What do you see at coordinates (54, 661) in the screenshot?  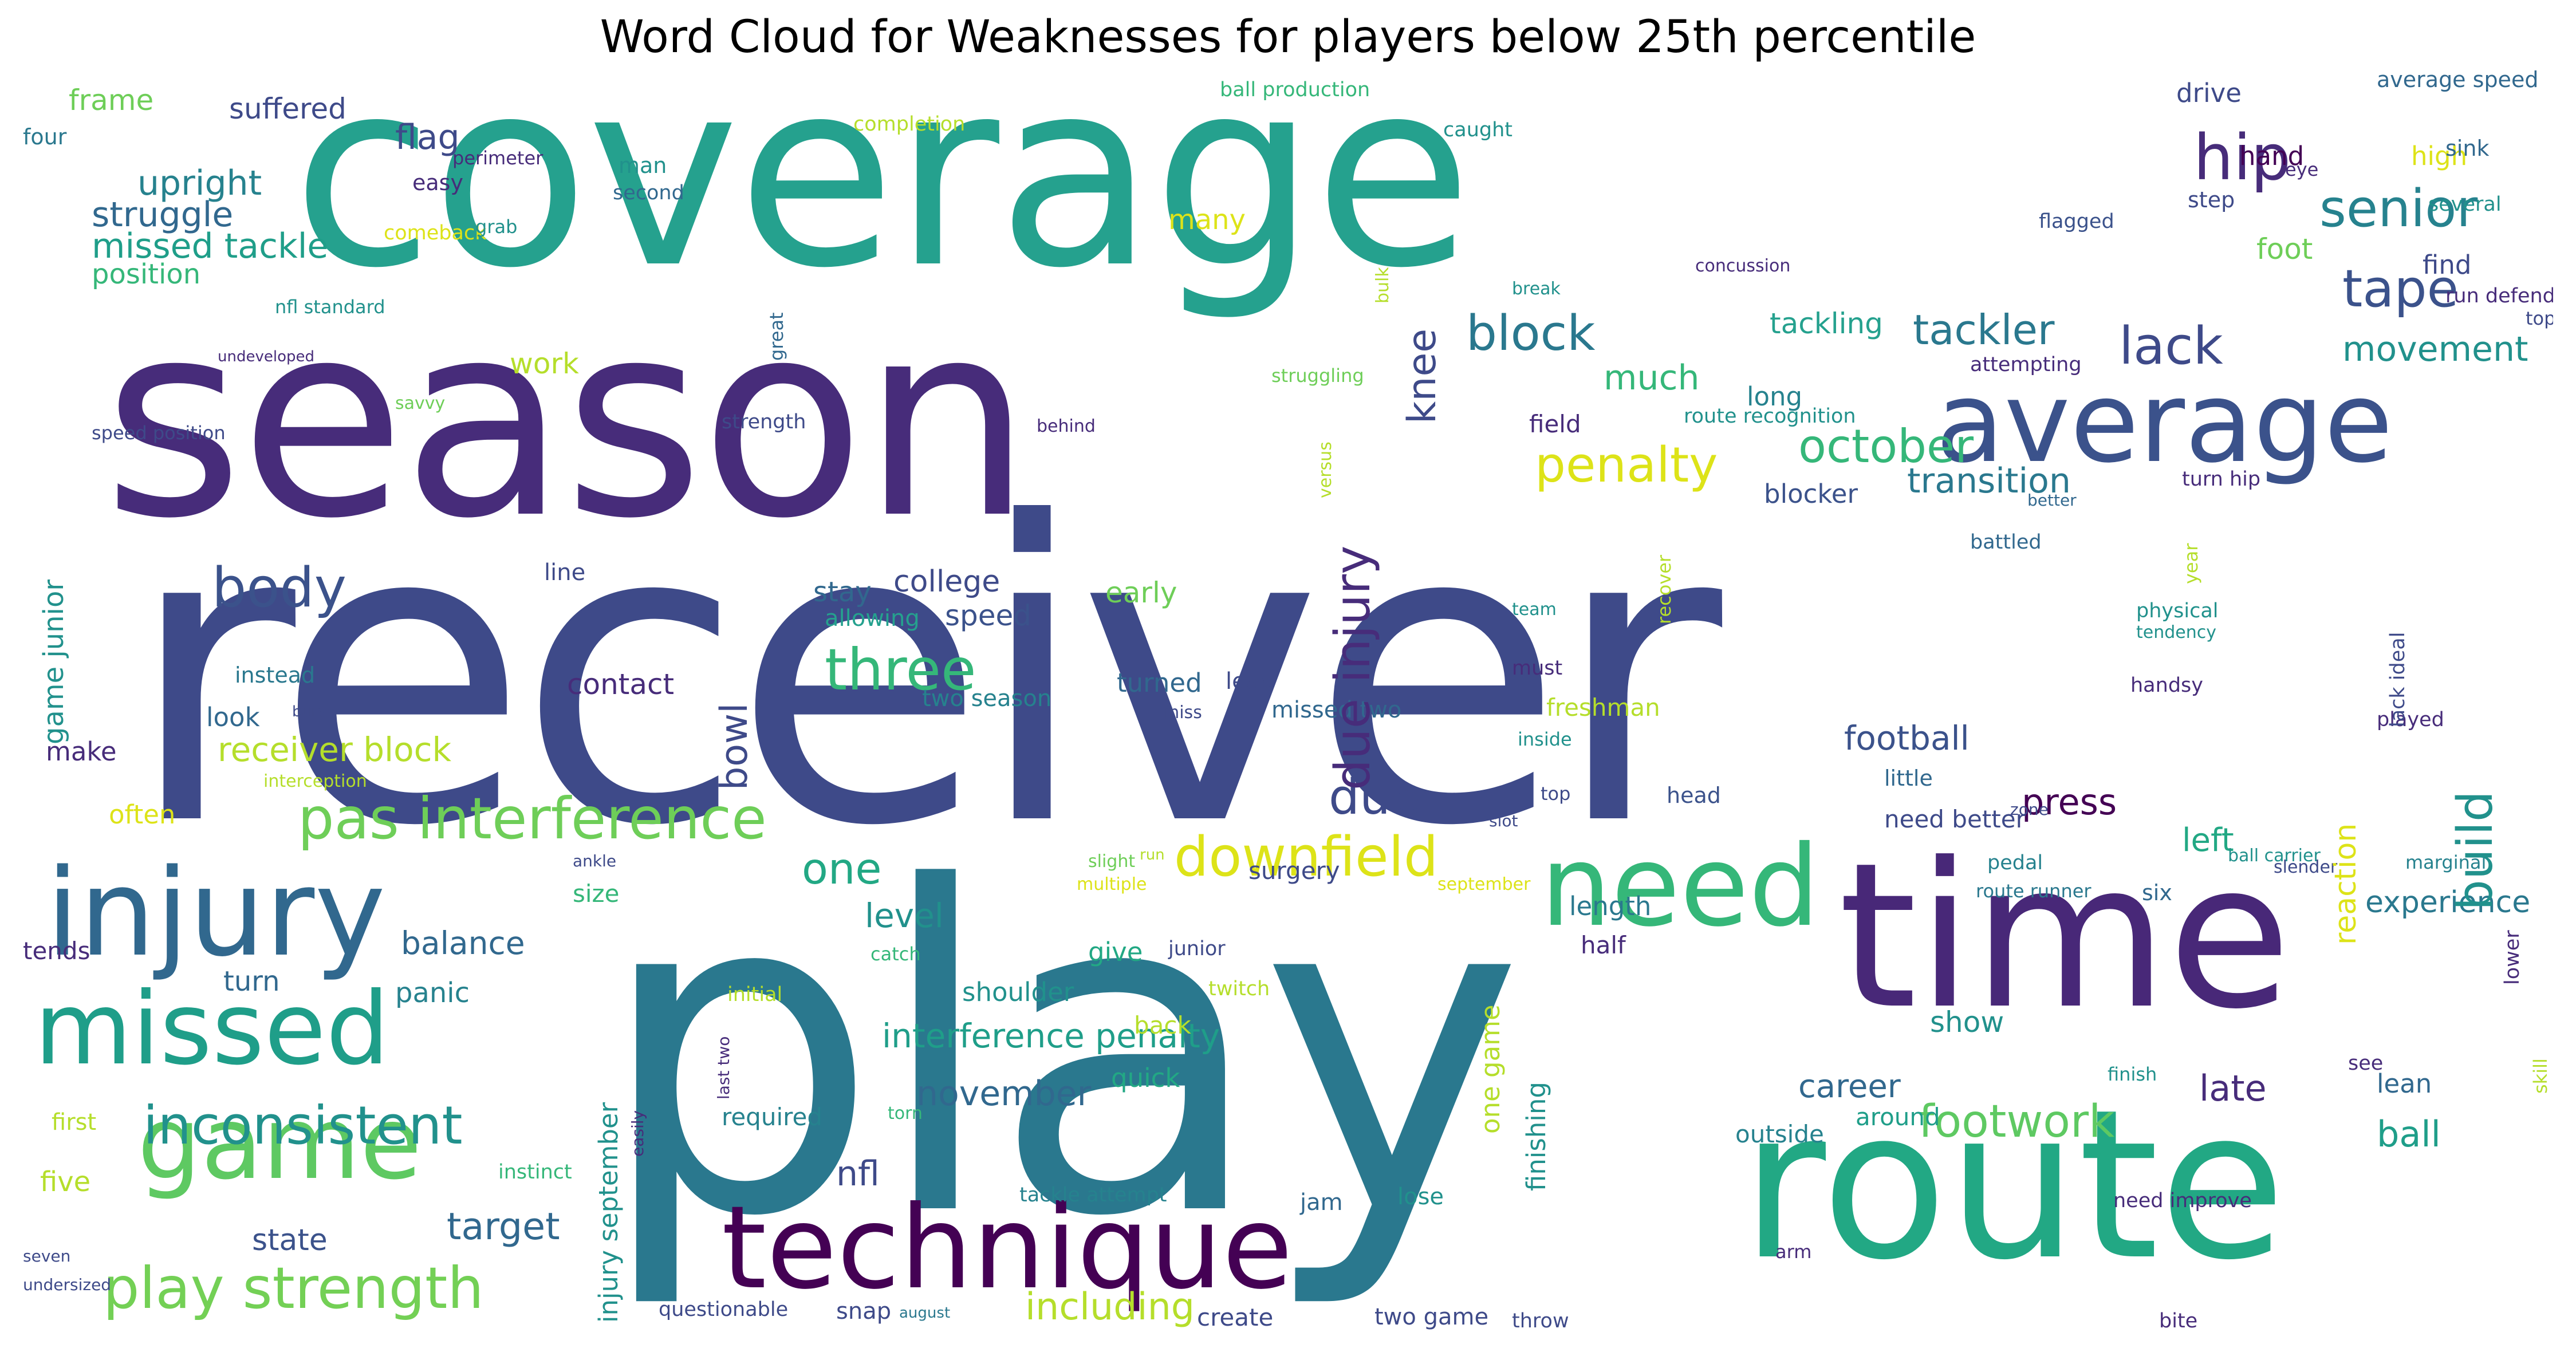 I see `word-interference-penalty: game junior` at bounding box center [54, 661].